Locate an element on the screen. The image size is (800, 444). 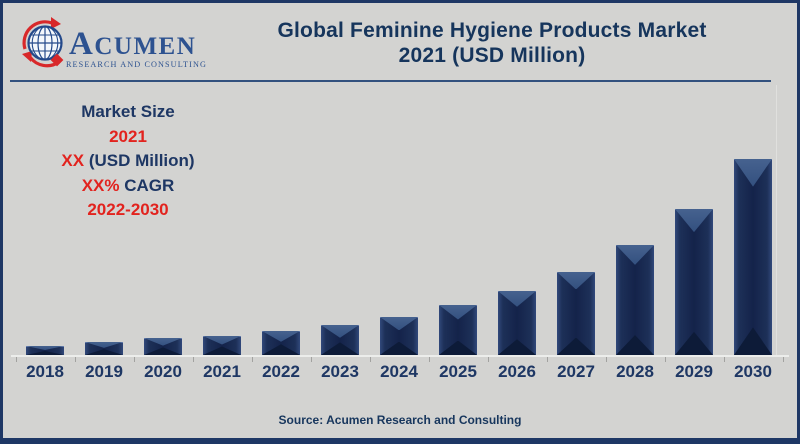
forecast-period: 2022-2030 is located at coordinates (128, 209).